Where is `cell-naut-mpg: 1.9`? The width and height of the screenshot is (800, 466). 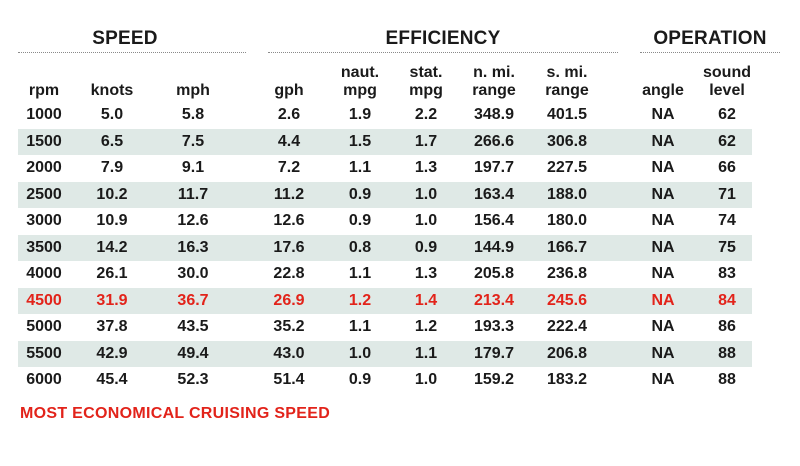 cell-naut-mpg: 1.9 is located at coordinates (360, 115).